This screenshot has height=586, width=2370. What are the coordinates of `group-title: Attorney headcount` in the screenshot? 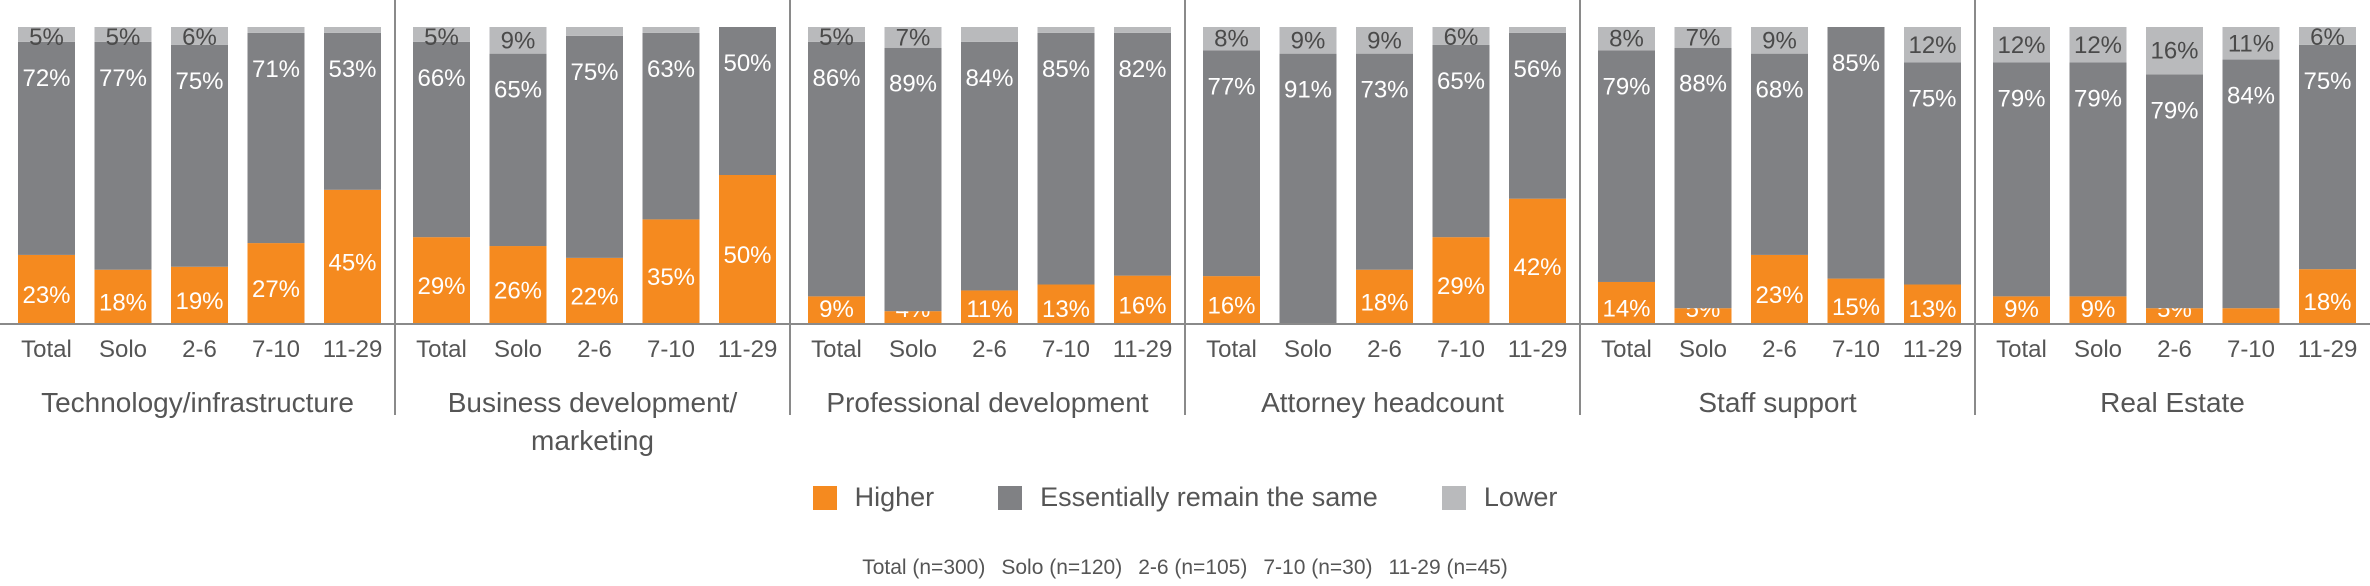 It's located at (1382, 402).